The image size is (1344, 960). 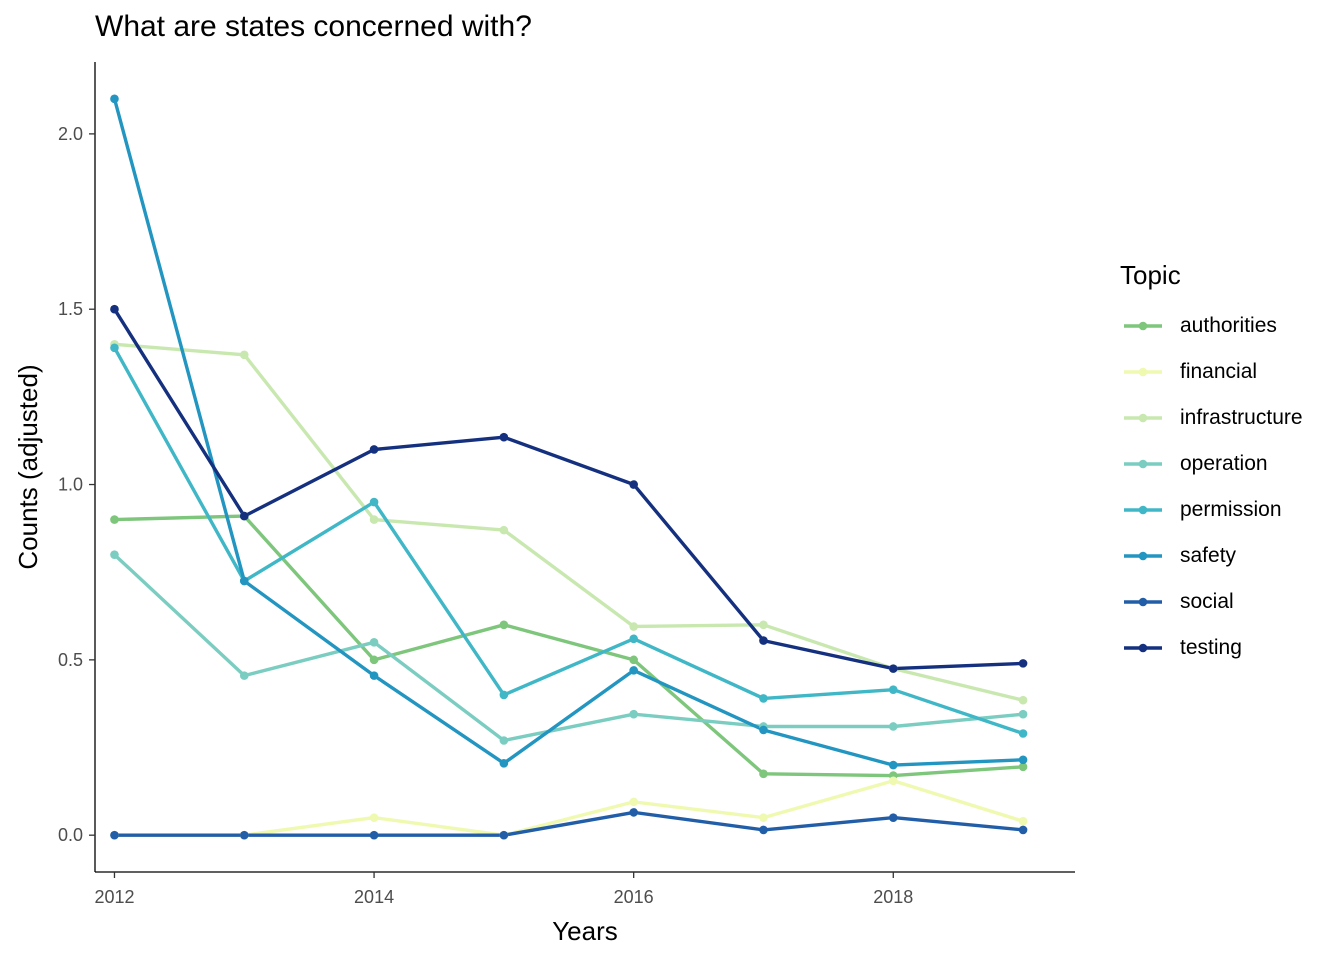 What do you see at coordinates (28, 466) in the screenshot?
I see `y-axis-title: Counts (adjusted)` at bounding box center [28, 466].